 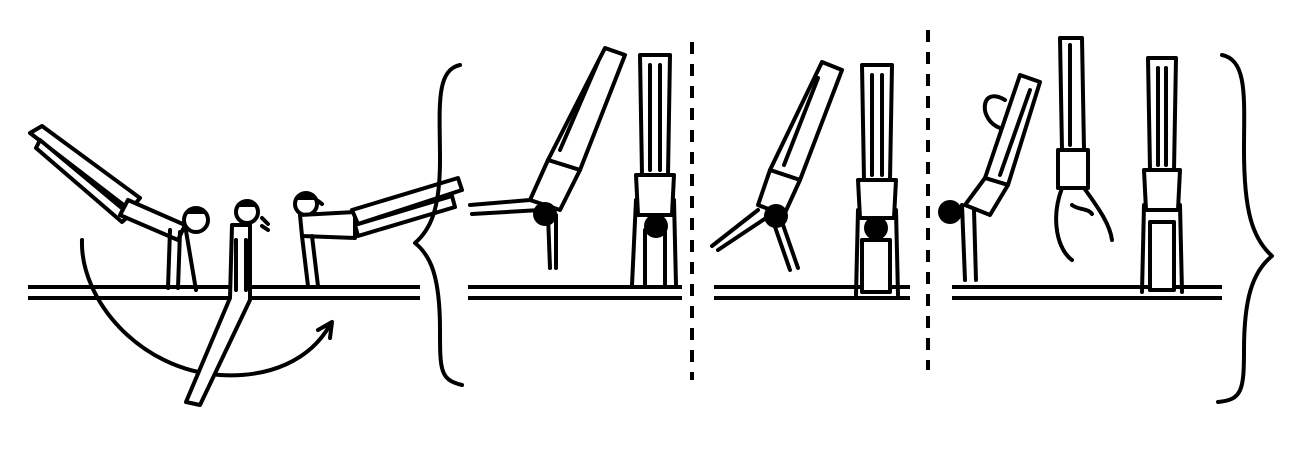 I want to click on gymnast-underswing, so click(x=227, y=303).